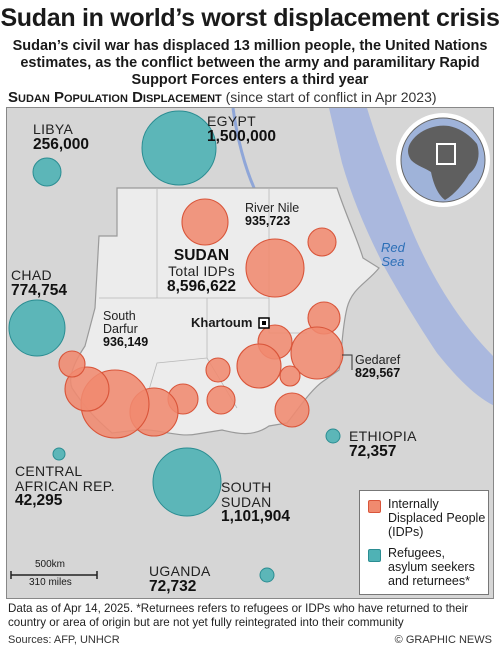 The image size is (500, 652). I want to click on blue-nile-circle, so click(292, 410).